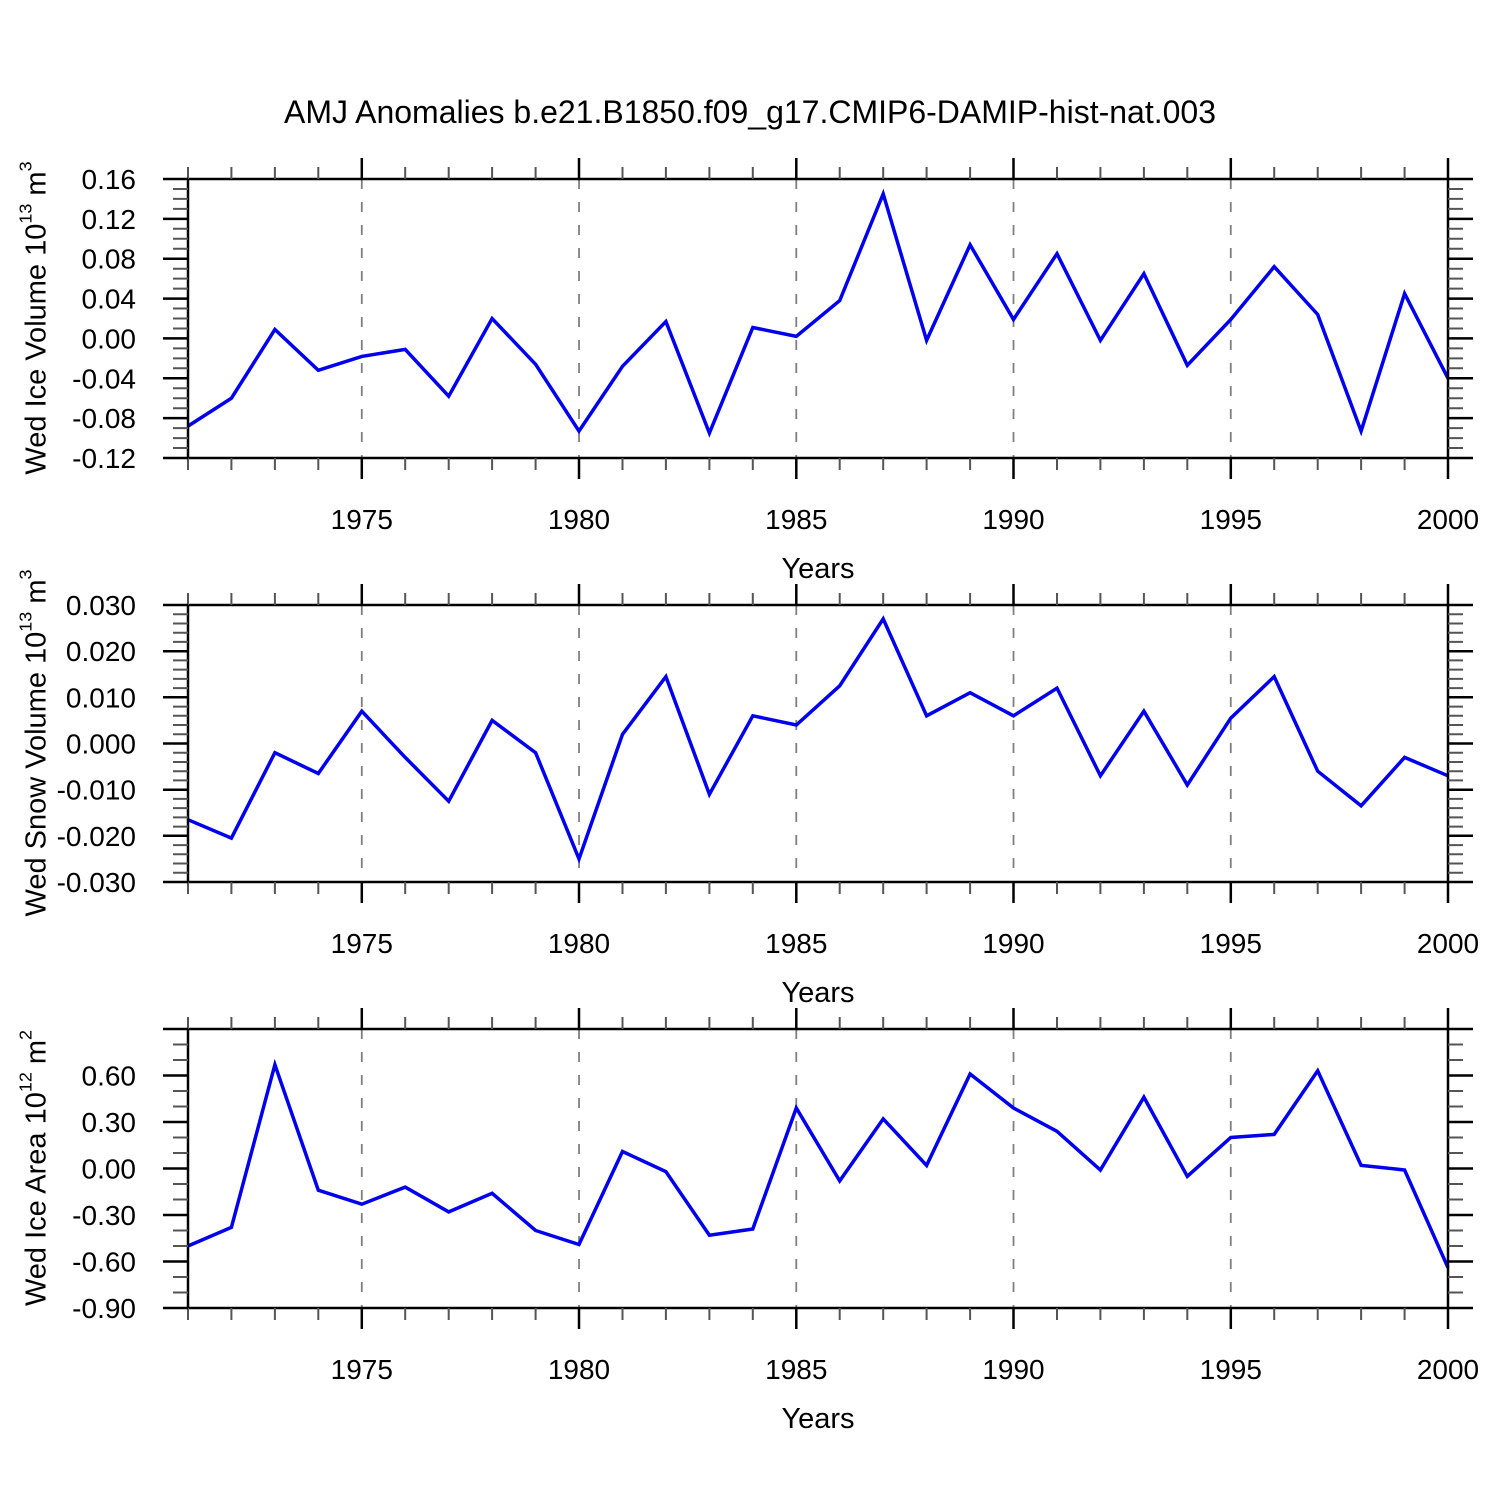 The width and height of the screenshot is (1500, 1500). What do you see at coordinates (104, 378) in the screenshot?
I see `y-tick-label: -0.04` at bounding box center [104, 378].